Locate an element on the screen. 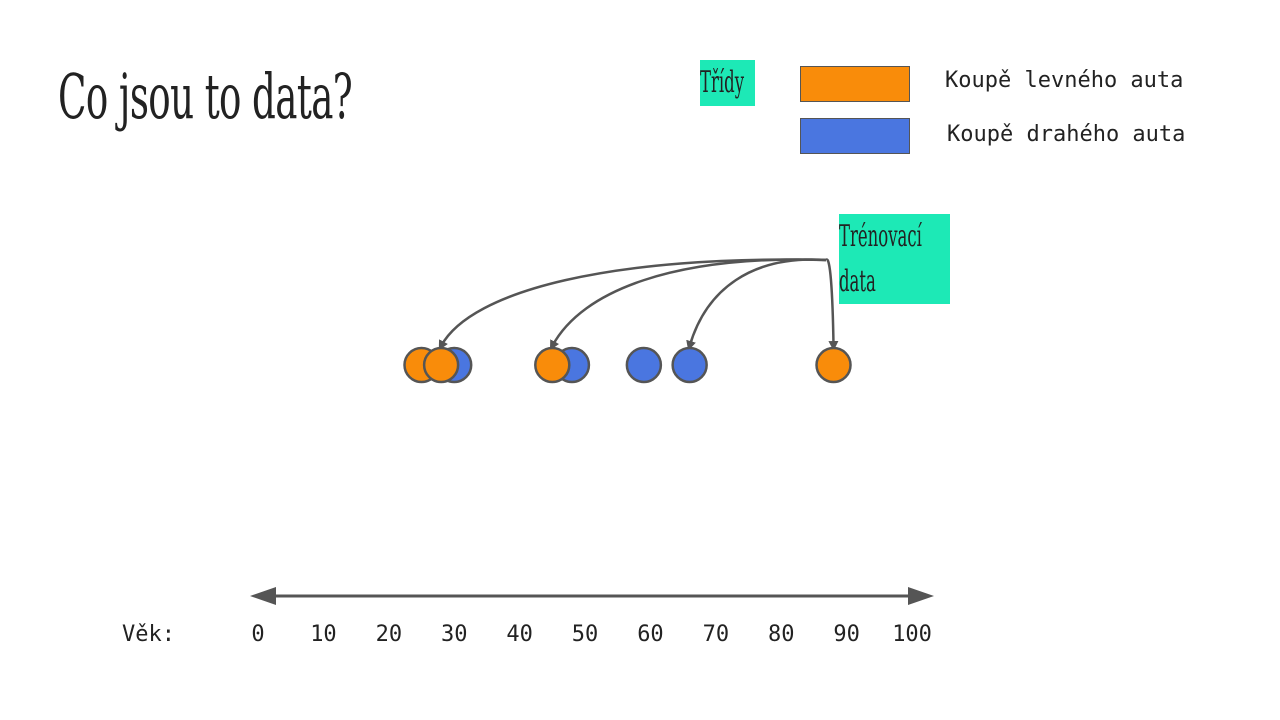 This screenshot has width=1280, height=720. tick-label: 70 is located at coordinates (716, 634).